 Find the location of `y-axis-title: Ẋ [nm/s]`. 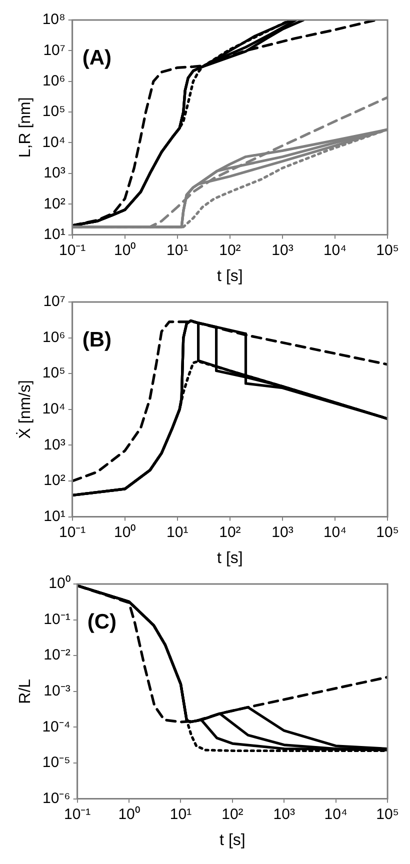

y-axis-title: Ẋ [nm/s] is located at coordinates (25, 409).